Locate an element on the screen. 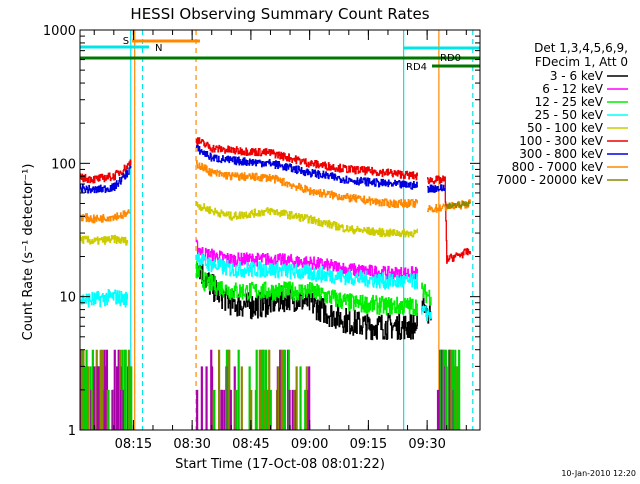 The image size is (640, 484). legend-label: 50 - 100 keV is located at coordinates (565, 128).